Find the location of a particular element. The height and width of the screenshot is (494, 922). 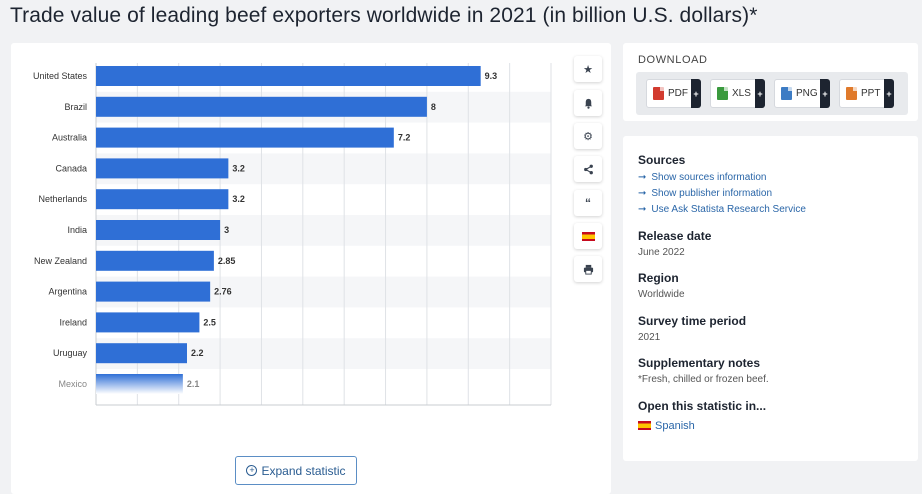

spain-flag-icon is located at coordinates (644, 425).